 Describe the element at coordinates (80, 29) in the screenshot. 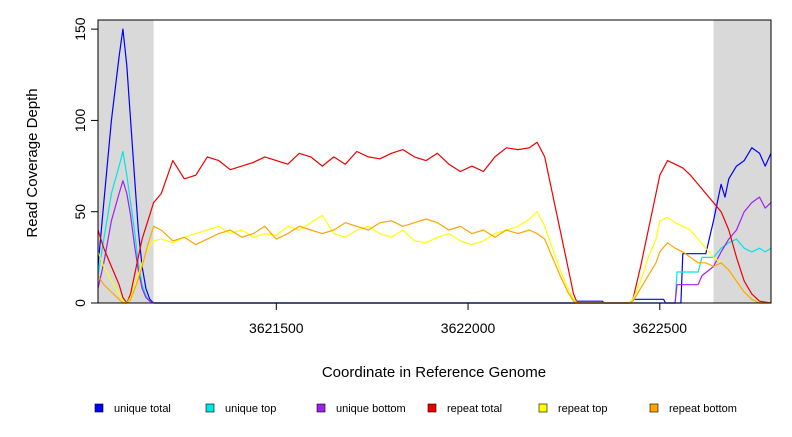

I see `y-tick-label: 150` at that location.